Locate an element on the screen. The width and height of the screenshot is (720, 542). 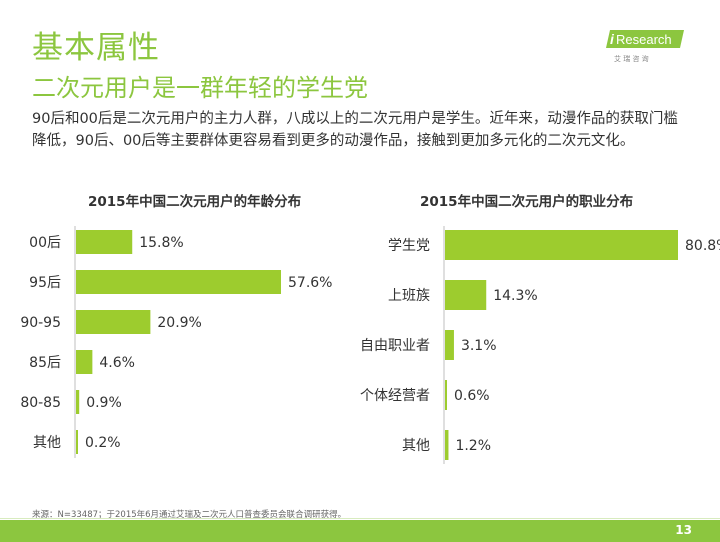
age-value-label: 4.6% is located at coordinates (117, 363).